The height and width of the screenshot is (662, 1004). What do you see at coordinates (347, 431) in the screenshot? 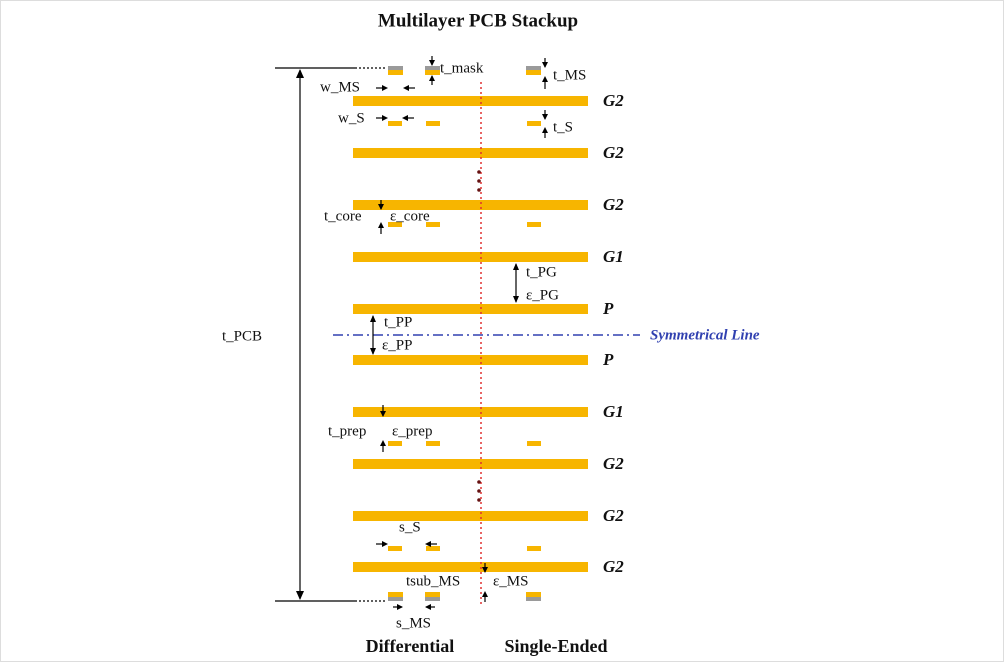
I see `annotation: t_prep` at bounding box center [347, 431].